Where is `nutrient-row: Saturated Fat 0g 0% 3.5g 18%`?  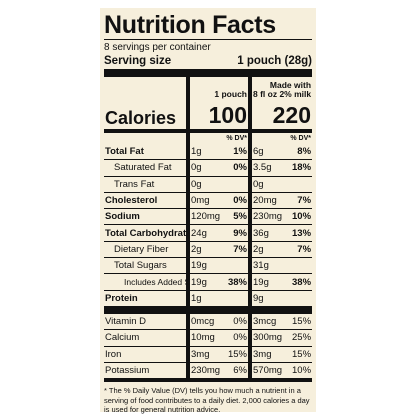
nutrient-row: Saturated Fat 0g 0% 3.5g 18% is located at coordinates (208, 168).